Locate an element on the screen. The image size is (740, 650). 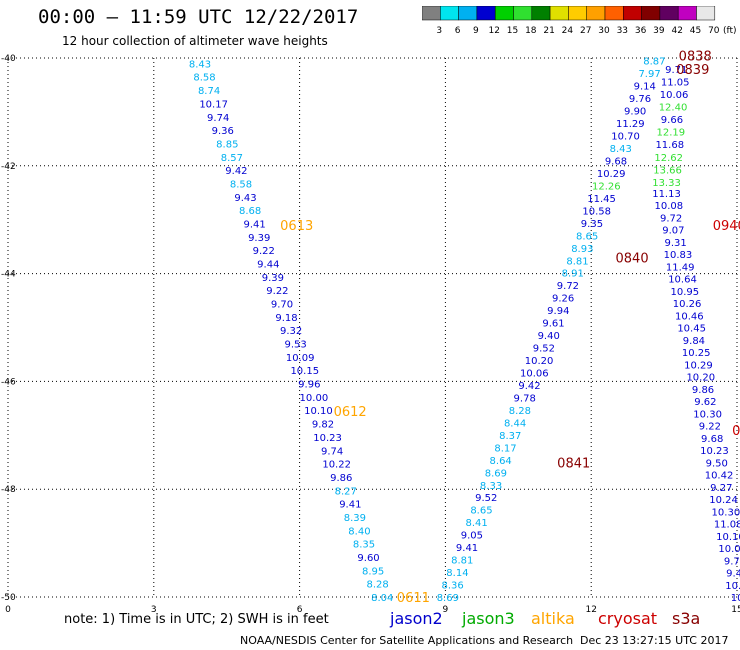
legend-cryosat: cryosat is located at coordinates (628, 618).